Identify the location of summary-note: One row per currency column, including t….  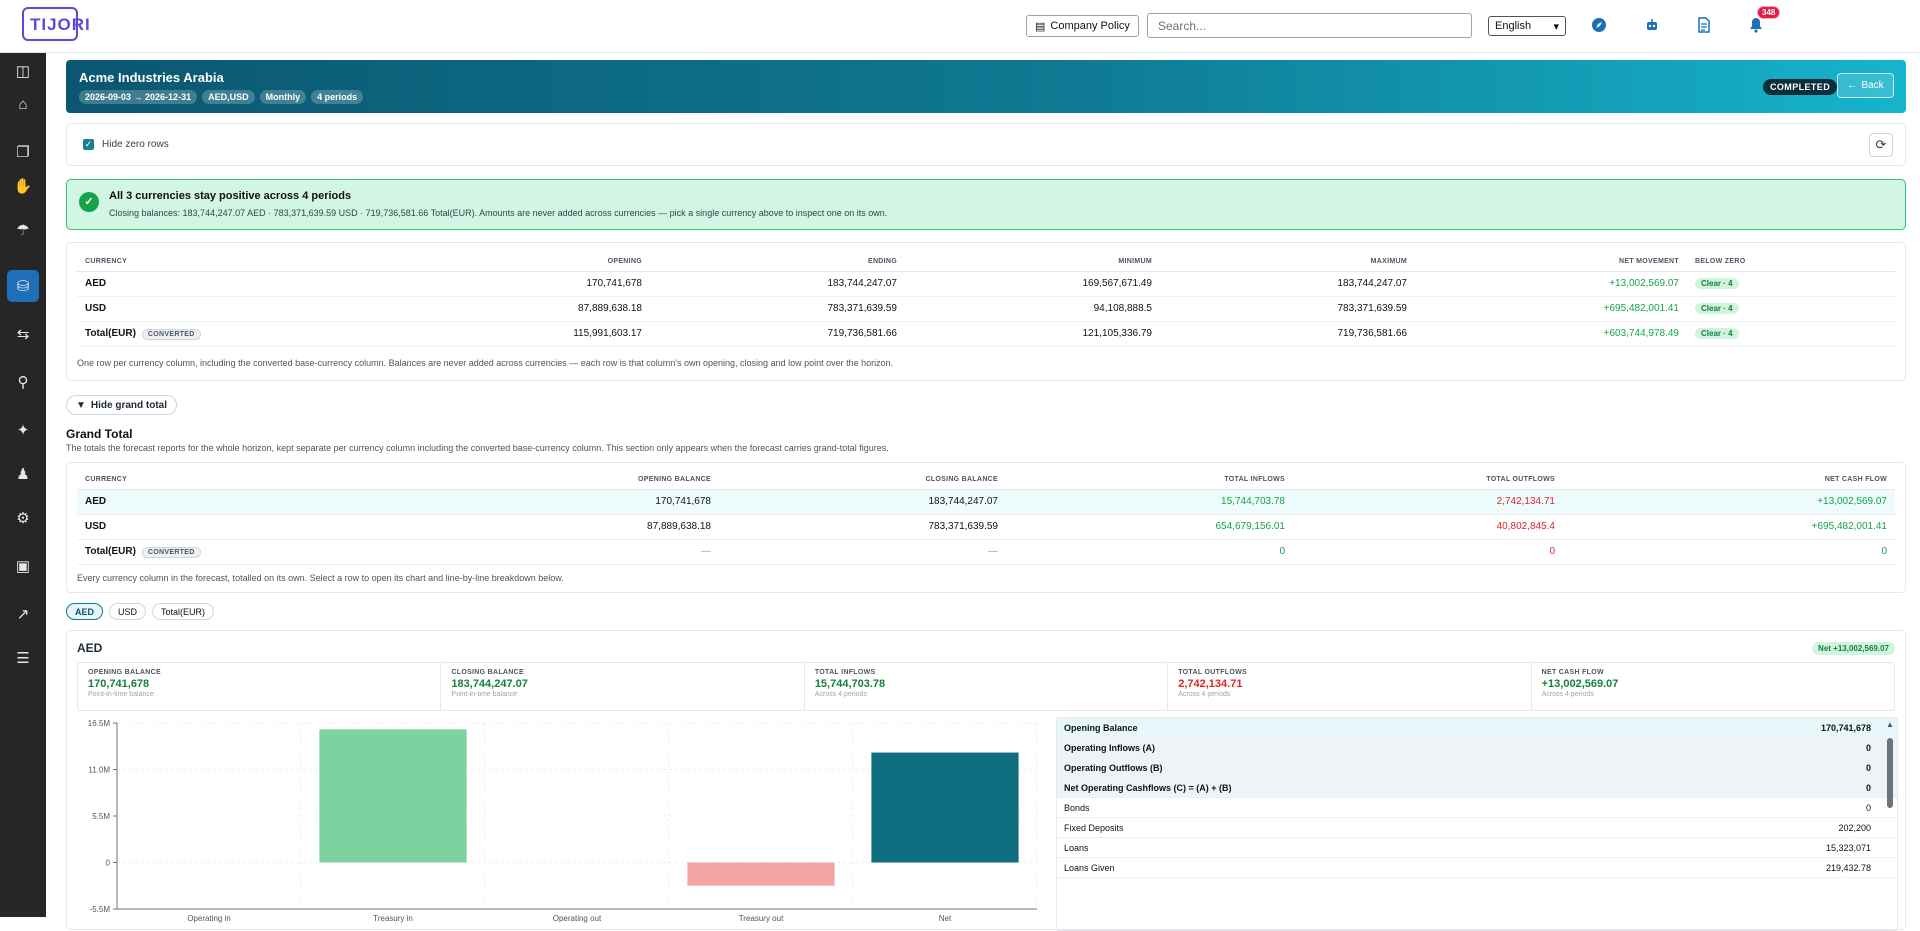
(485, 363).